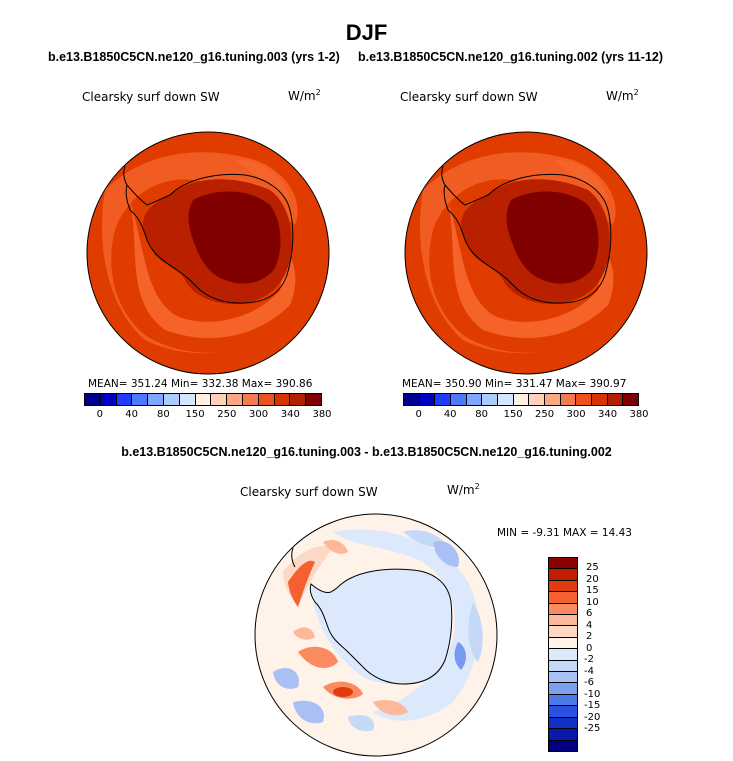  Describe the element at coordinates (589, 625) in the screenshot. I see `colorbar-tick-label: 4` at that location.